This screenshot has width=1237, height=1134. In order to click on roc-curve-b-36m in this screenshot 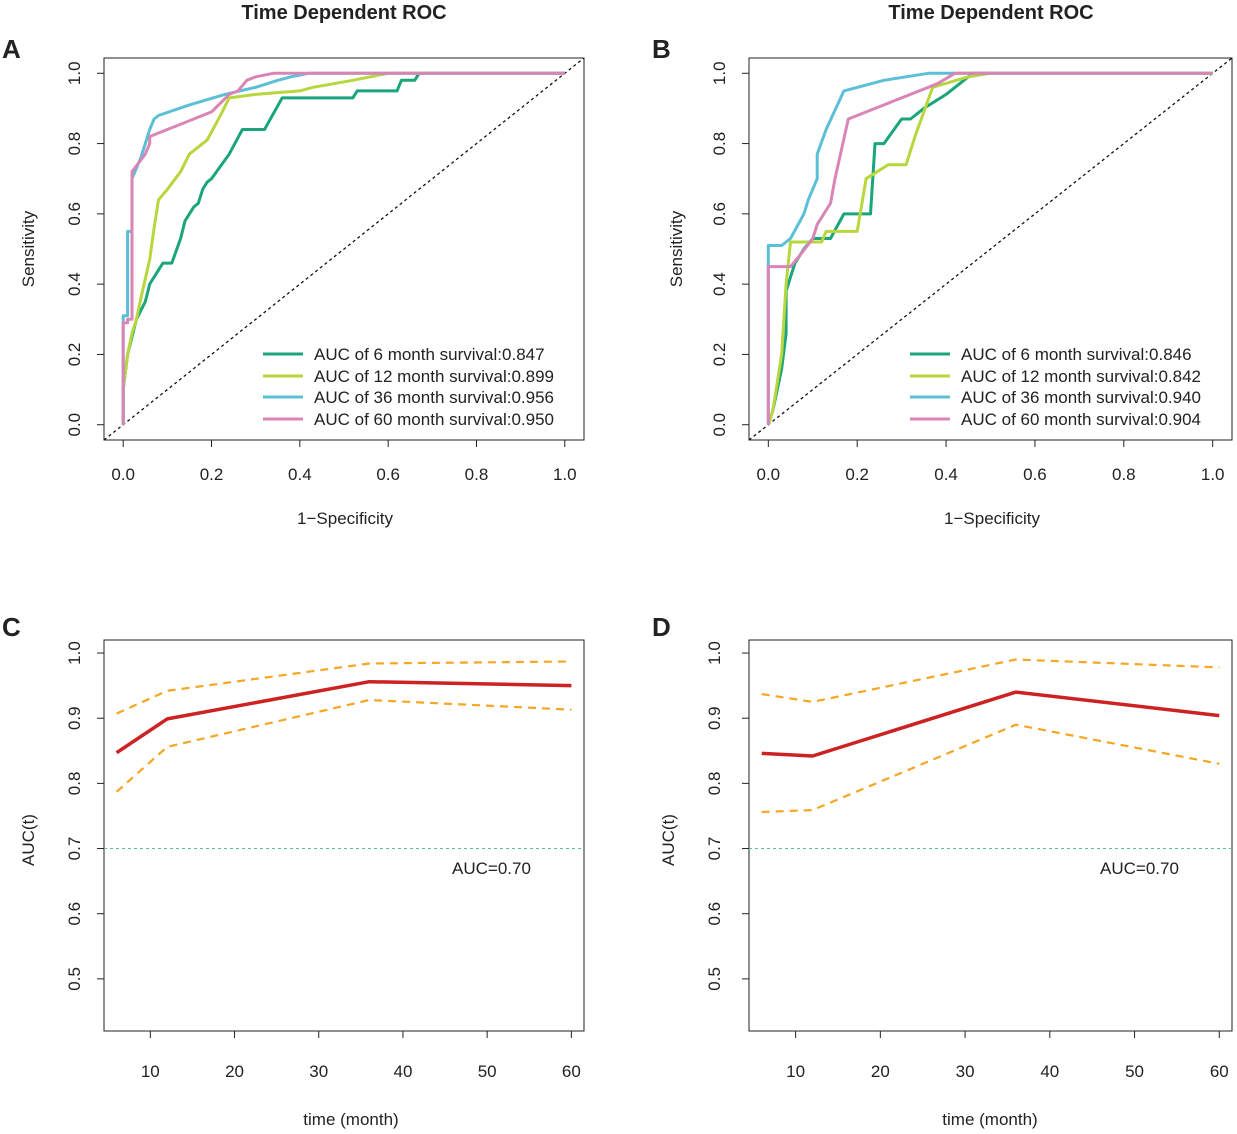, I will do `click(989, 248)`.